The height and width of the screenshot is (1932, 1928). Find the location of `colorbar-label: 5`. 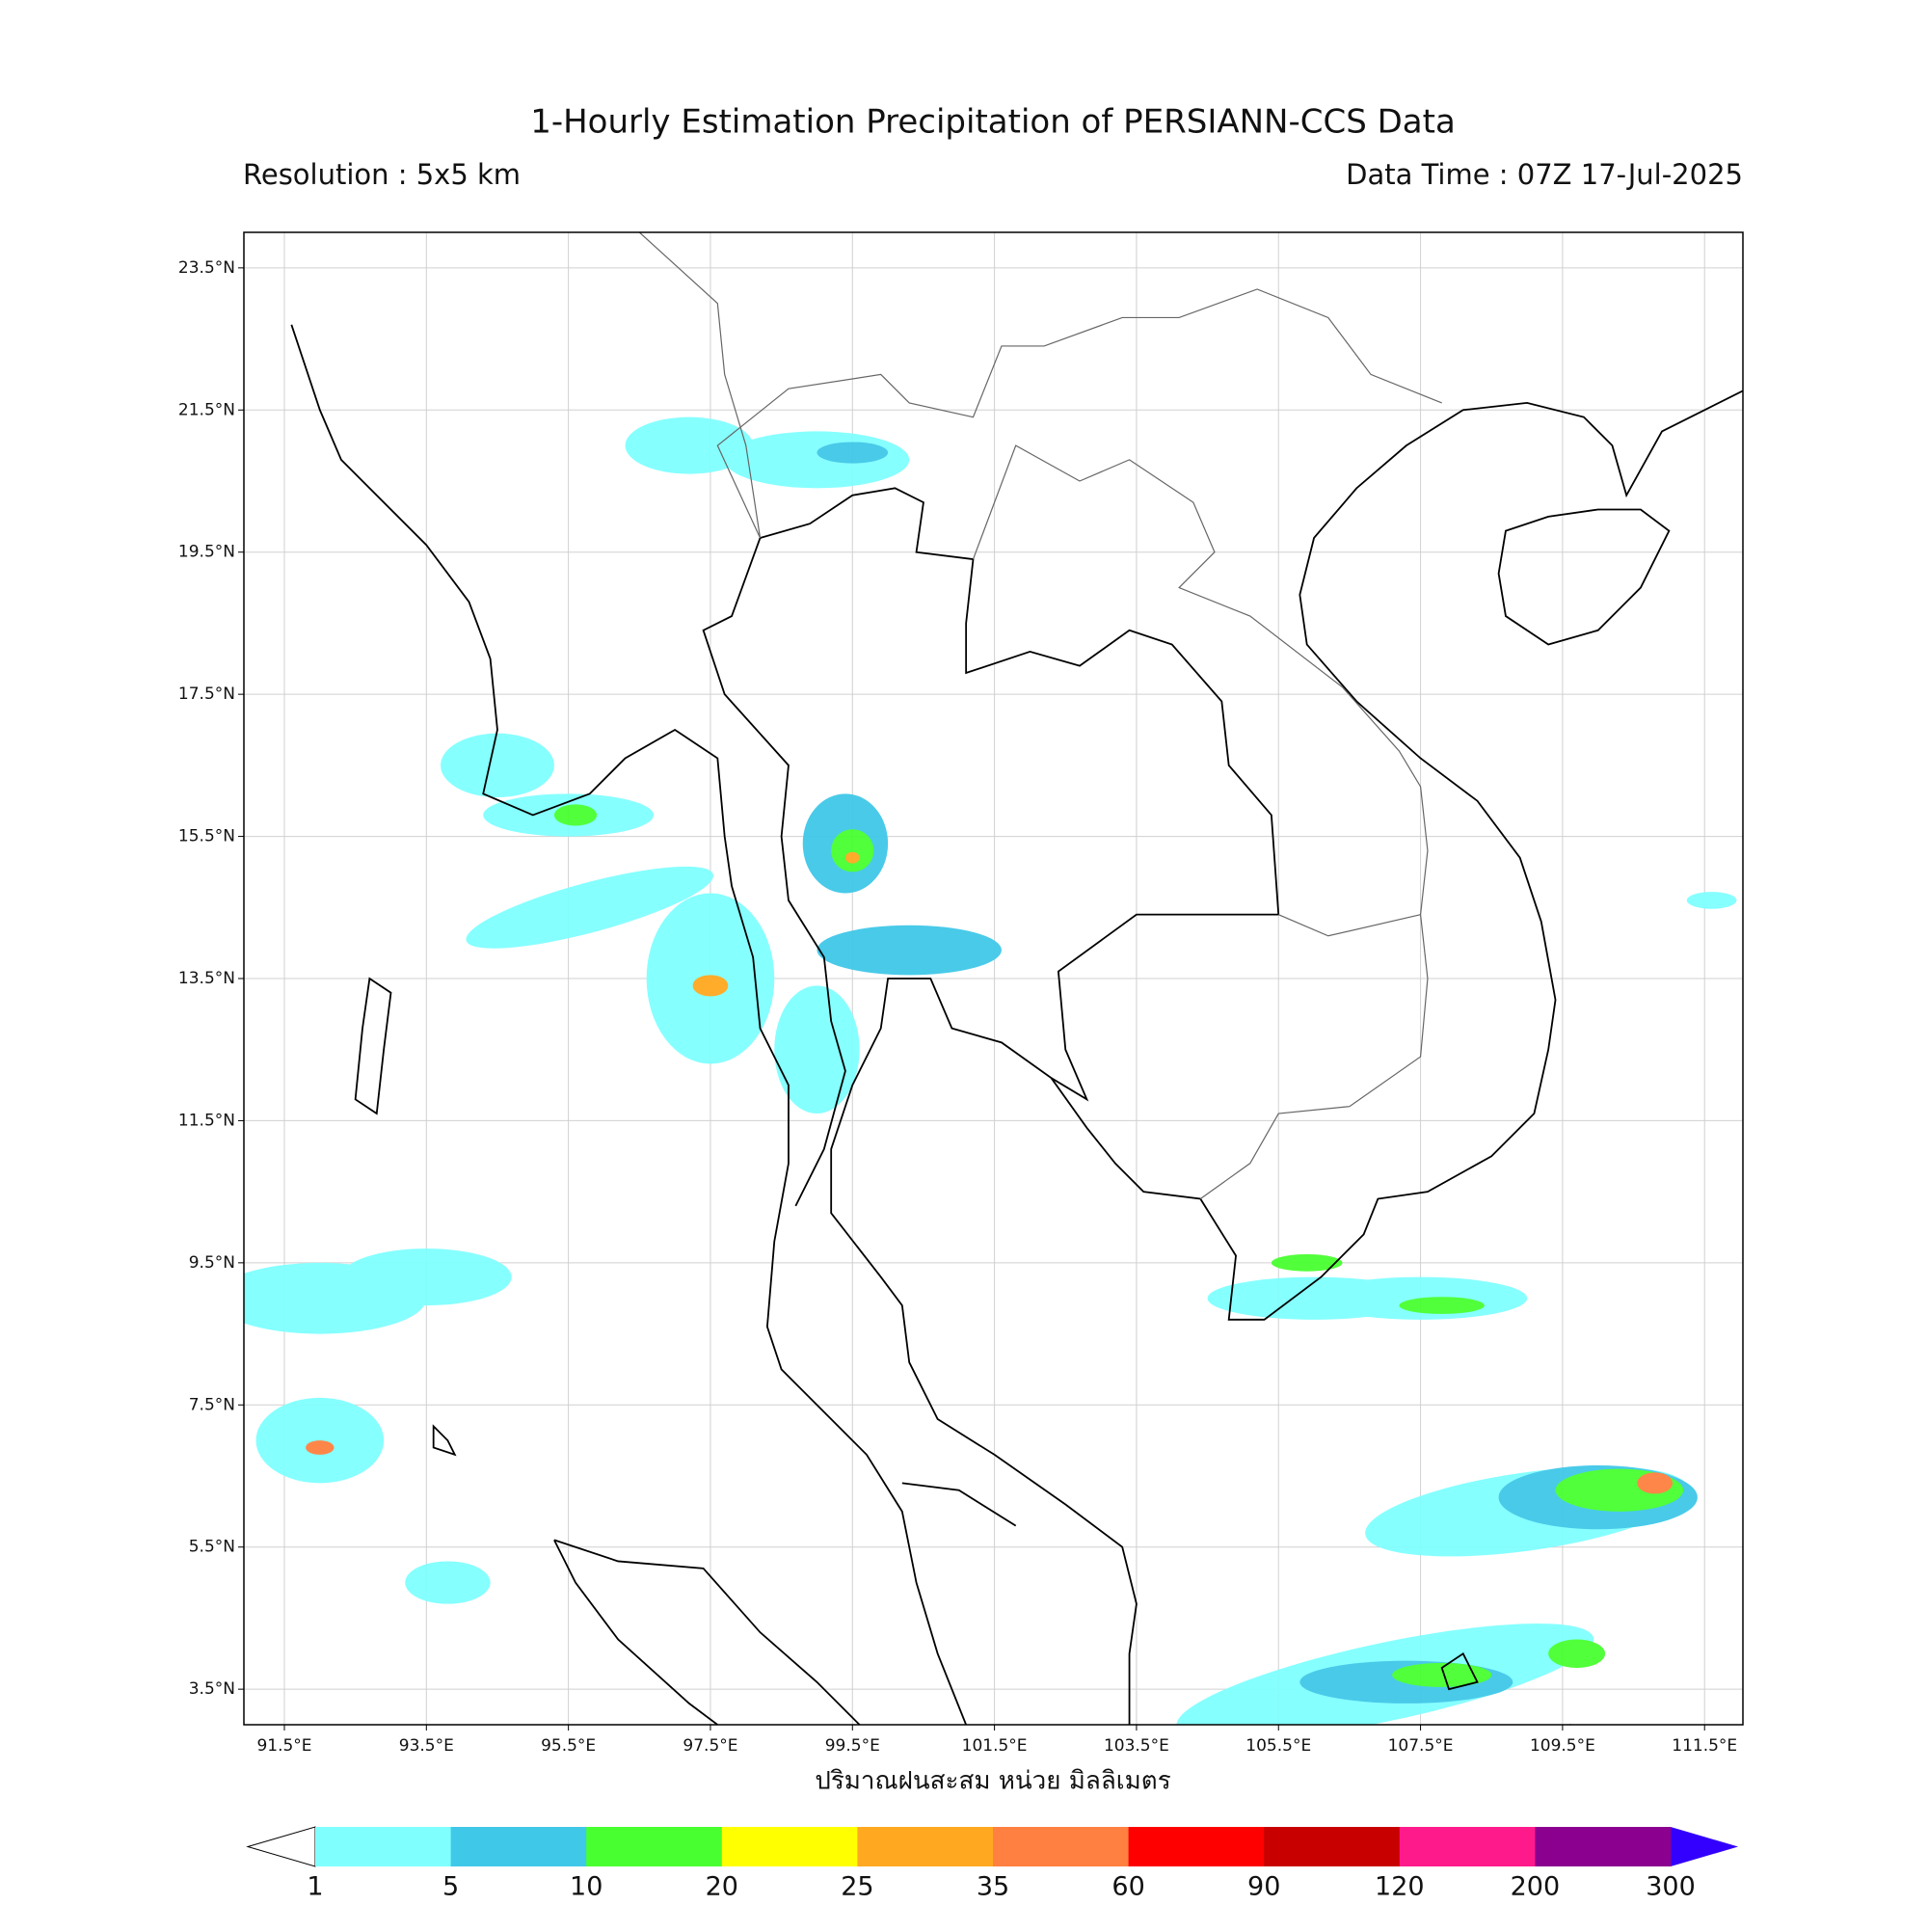

colorbar-label: 5 is located at coordinates (451, 1887).